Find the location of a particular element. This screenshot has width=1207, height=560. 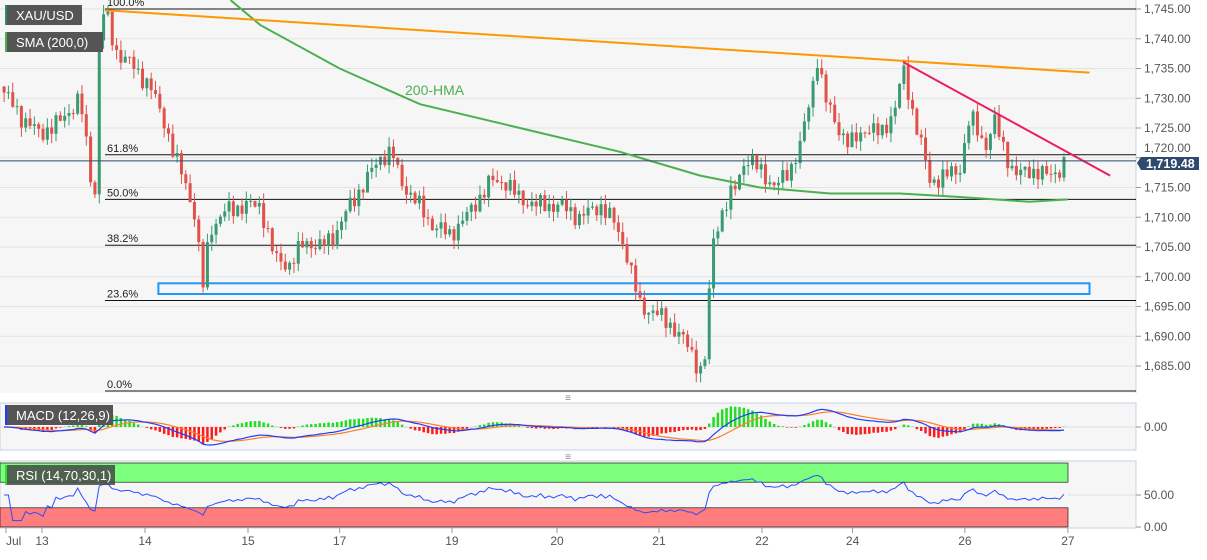

pink-trendline is located at coordinates (1006, 119).